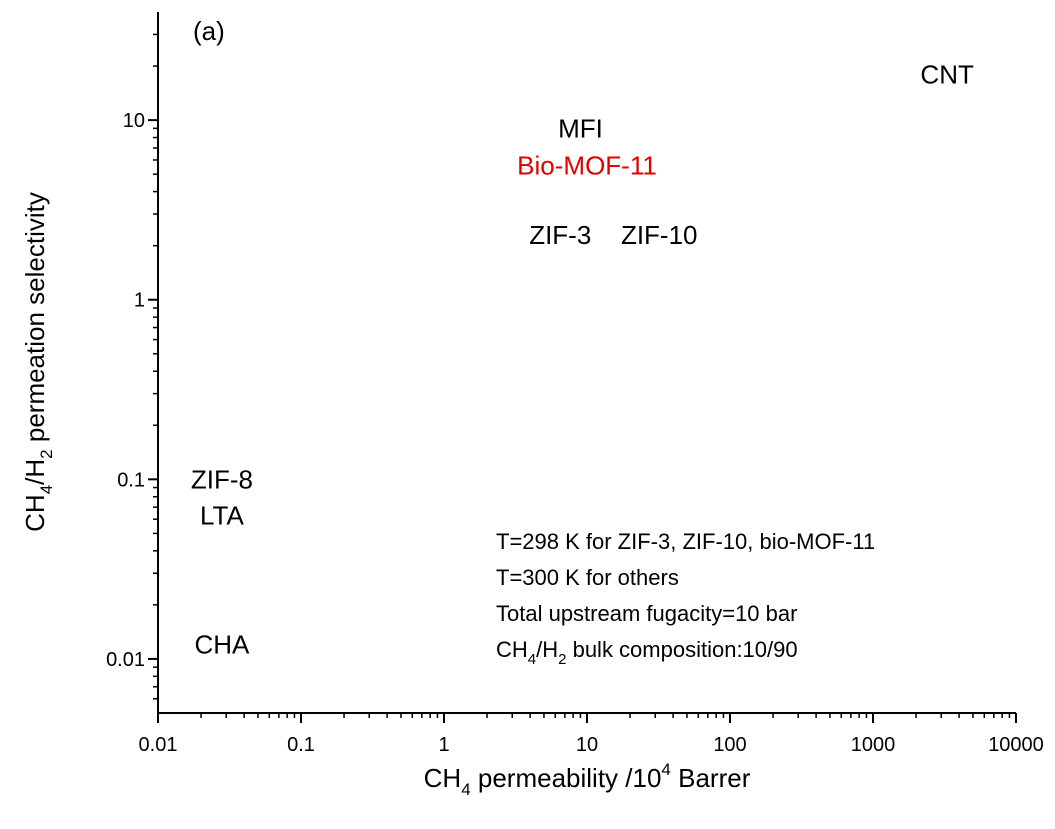 The width and height of the screenshot is (1055, 829). Describe the element at coordinates (646, 613) in the screenshot. I see `note-line-3: Total upstream fugacity=10 bar` at that location.